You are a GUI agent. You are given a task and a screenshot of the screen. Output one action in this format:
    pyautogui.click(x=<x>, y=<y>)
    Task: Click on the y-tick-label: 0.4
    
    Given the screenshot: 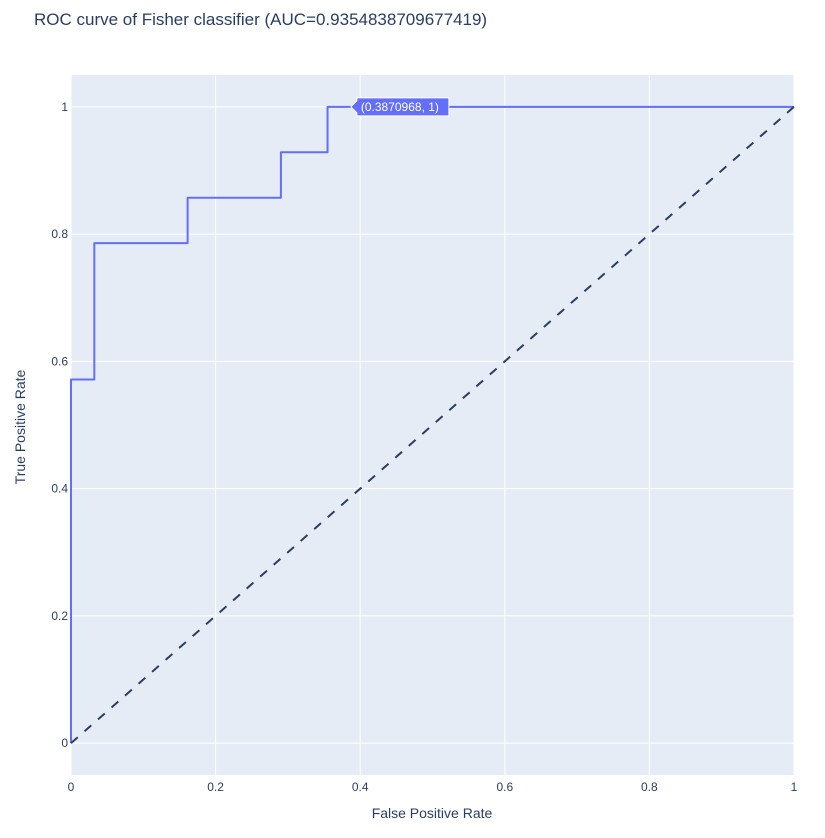 What is the action you would take?
    pyautogui.click(x=59, y=489)
    